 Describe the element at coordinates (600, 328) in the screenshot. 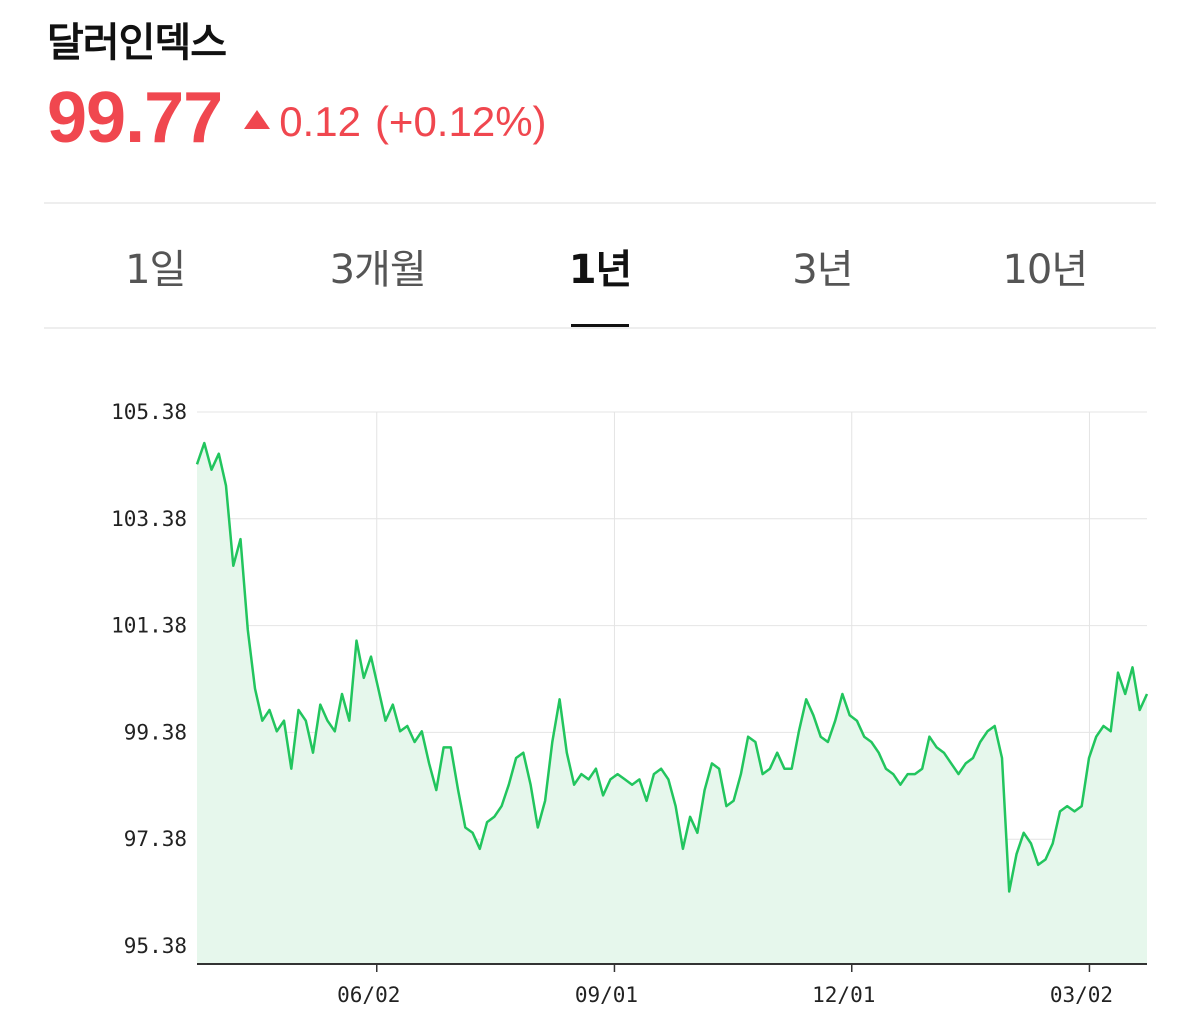

I see `tabs-divider` at that location.